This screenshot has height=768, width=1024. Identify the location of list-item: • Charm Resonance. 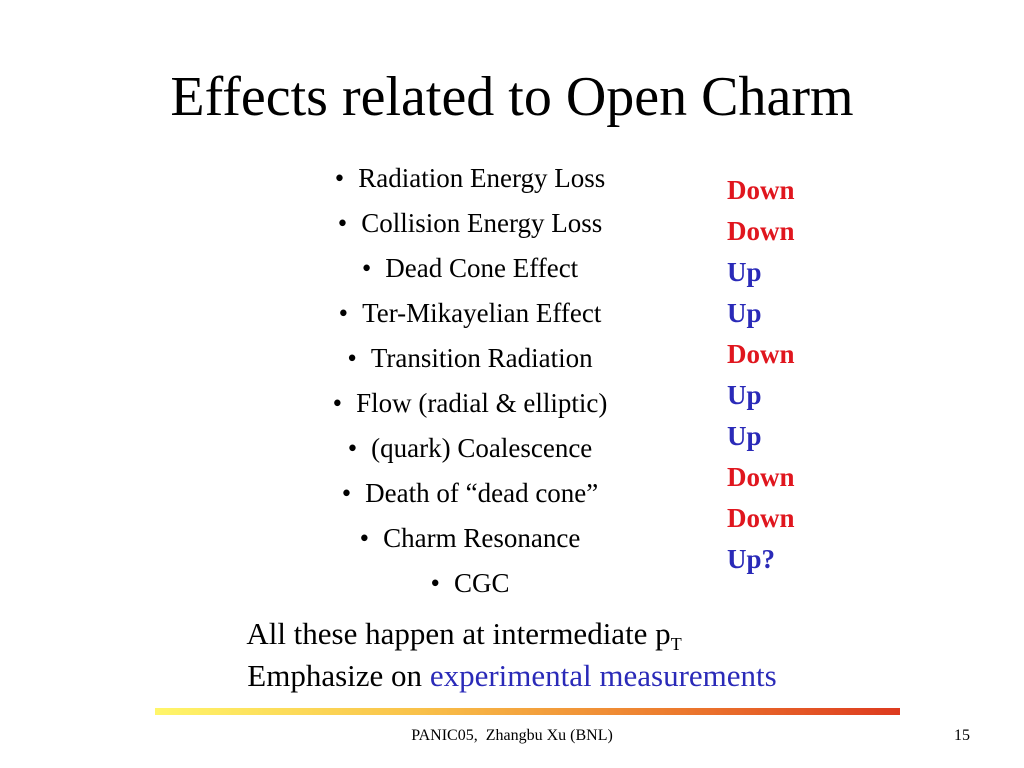
(470, 538).